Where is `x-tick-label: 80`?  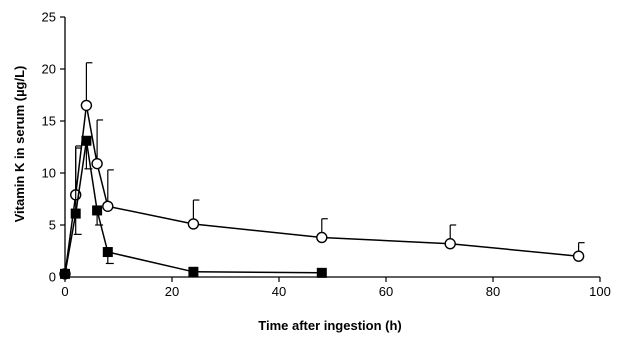 x-tick-label: 80 is located at coordinates (493, 291).